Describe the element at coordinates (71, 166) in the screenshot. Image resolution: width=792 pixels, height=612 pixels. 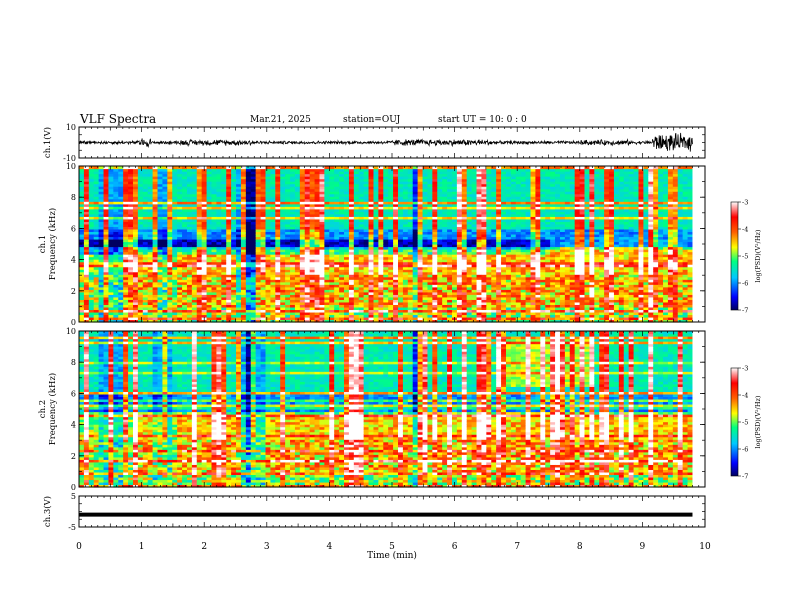
I see `ch1-spectrogram-y-tick-label: 10` at that location.